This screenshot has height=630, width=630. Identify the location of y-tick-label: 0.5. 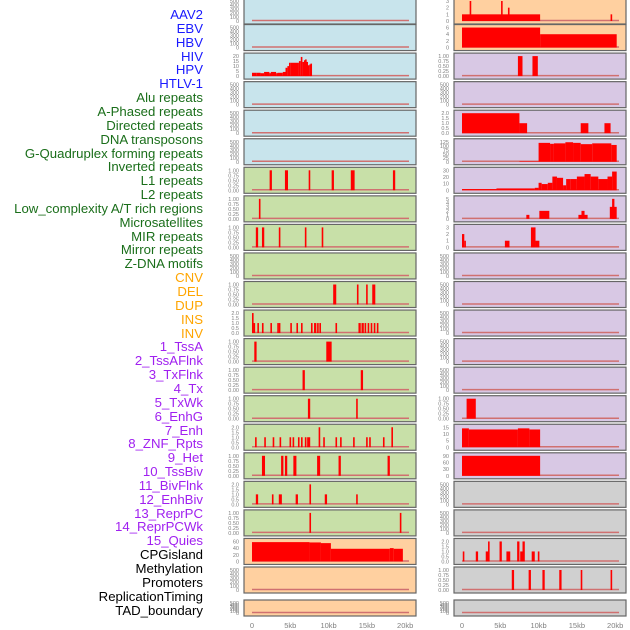
(235, 500).